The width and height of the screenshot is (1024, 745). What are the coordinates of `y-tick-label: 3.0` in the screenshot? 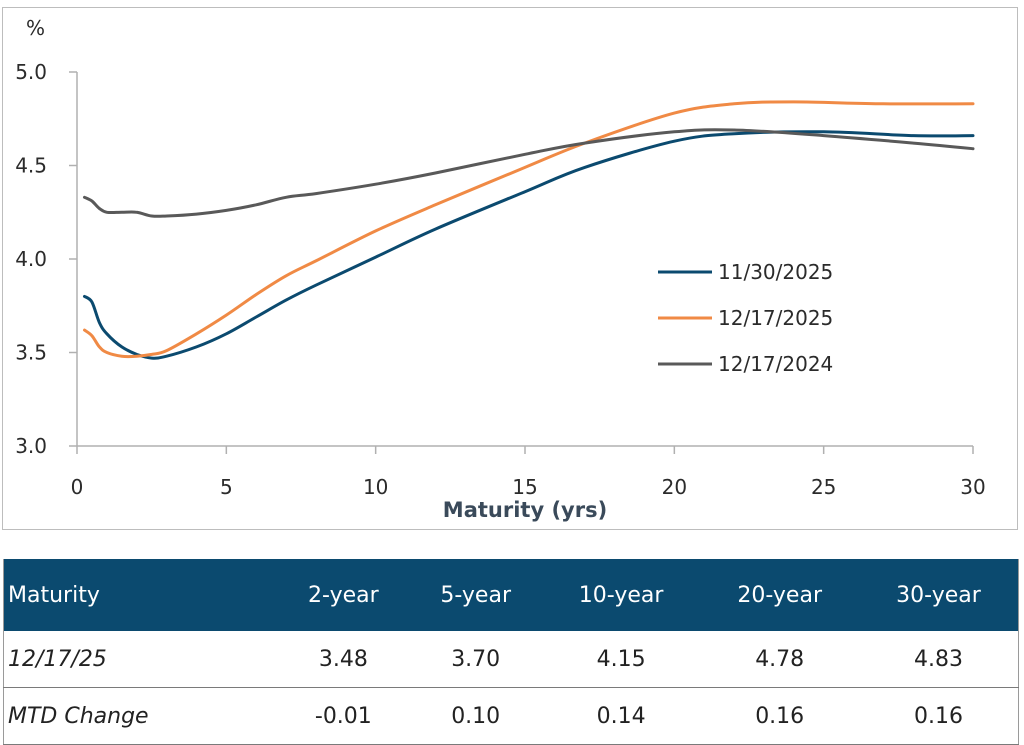 It's located at (31, 446).